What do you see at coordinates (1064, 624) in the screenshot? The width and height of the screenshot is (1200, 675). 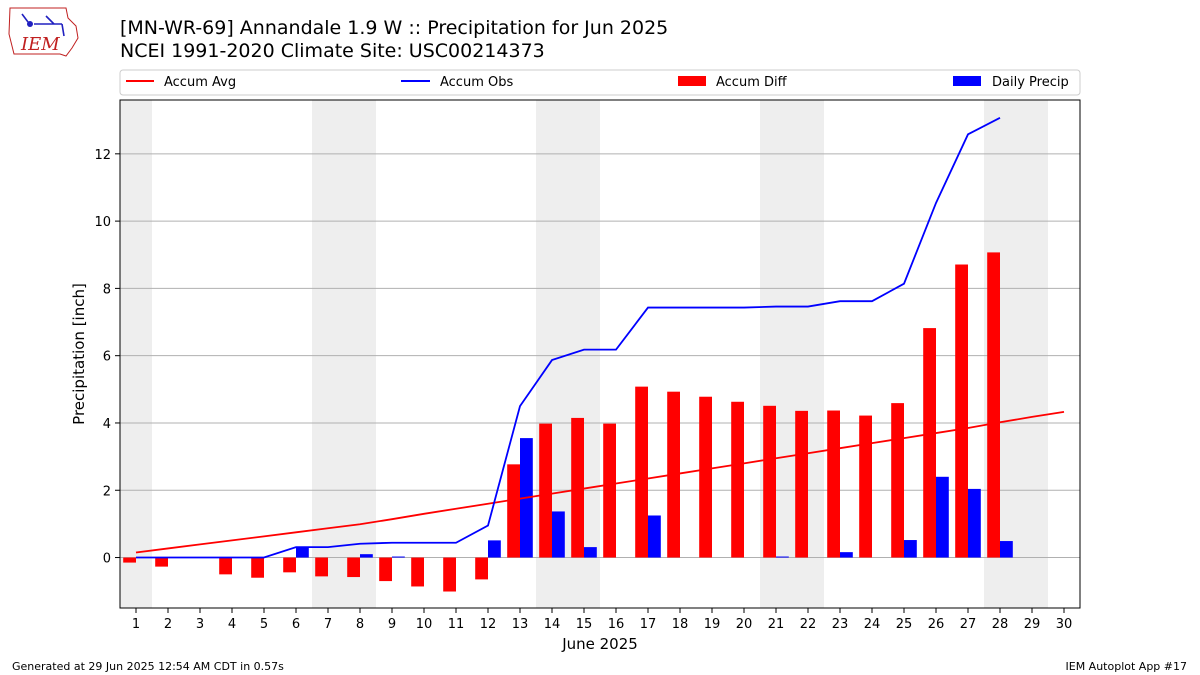 I see `x-tick-label: 30` at bounding box center [1064, 624].